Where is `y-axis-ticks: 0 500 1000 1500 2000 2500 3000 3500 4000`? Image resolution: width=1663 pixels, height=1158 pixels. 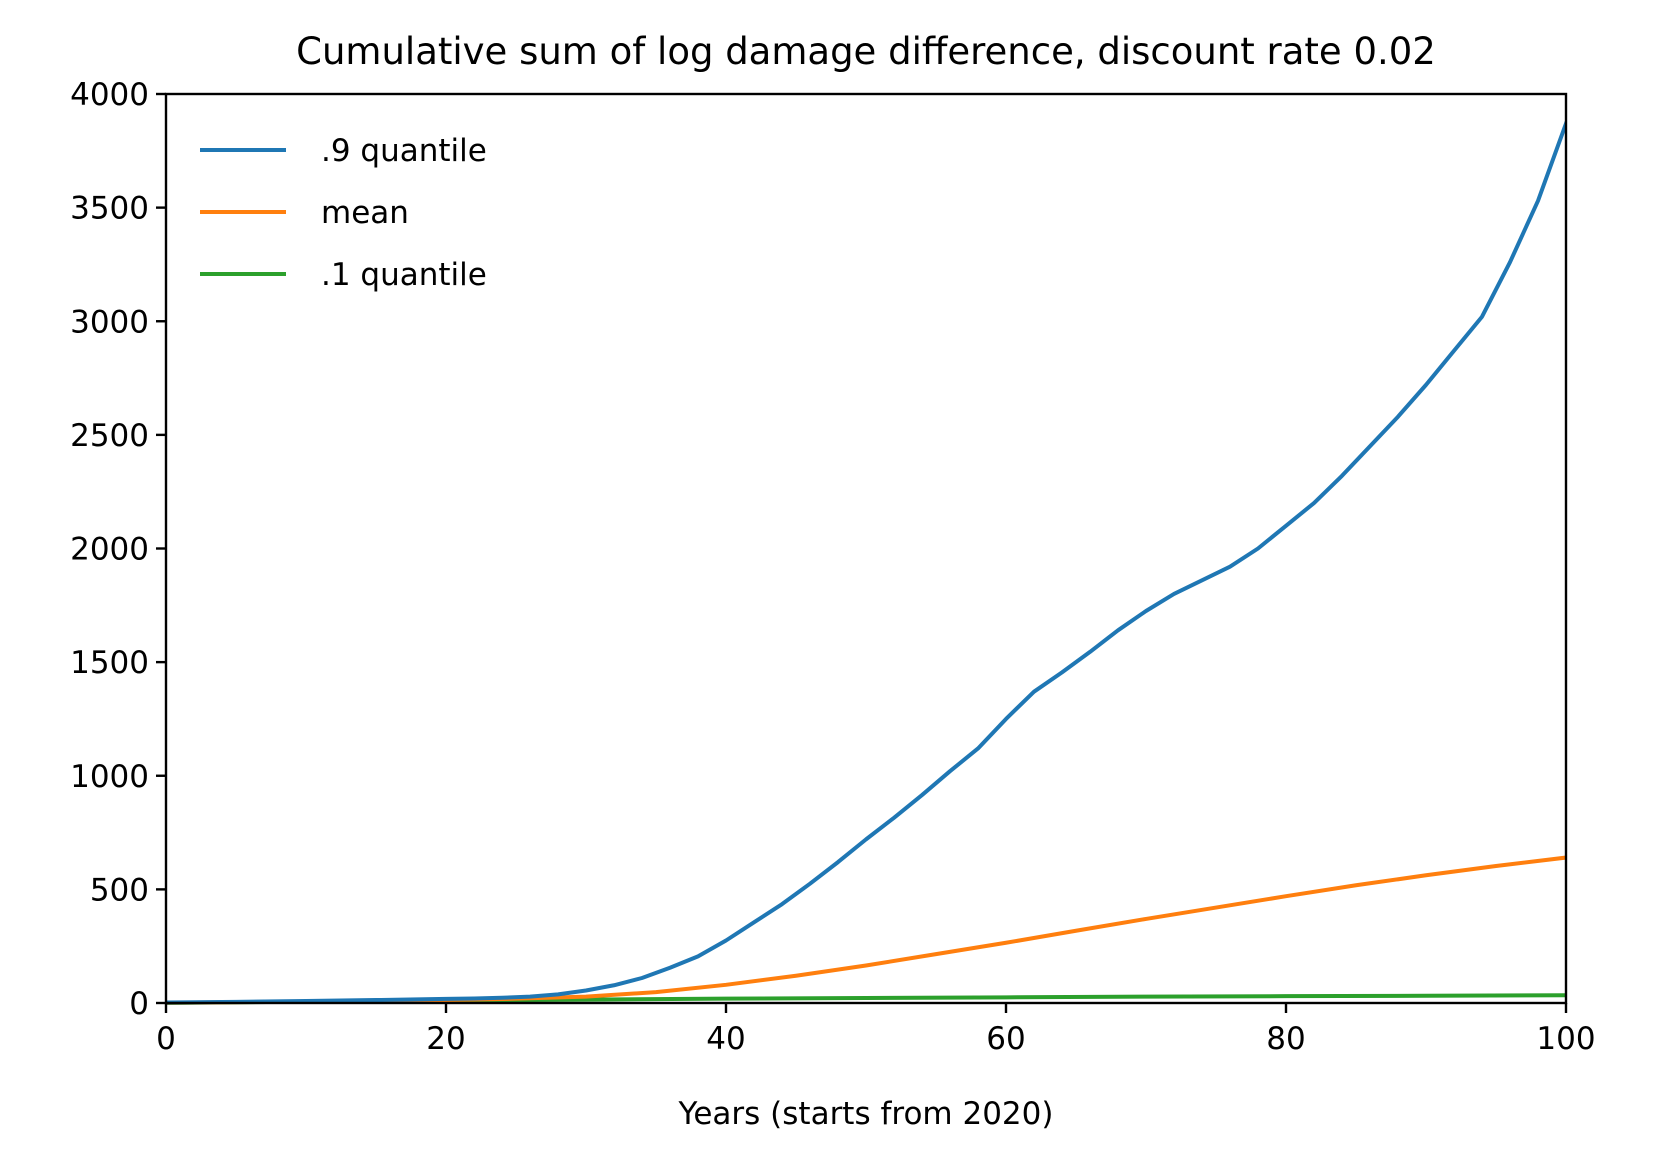 y-axis-ticks: 0 500 1000 1500 2000 2500 3000 3500 4000 is located at coordinates (118, 549).